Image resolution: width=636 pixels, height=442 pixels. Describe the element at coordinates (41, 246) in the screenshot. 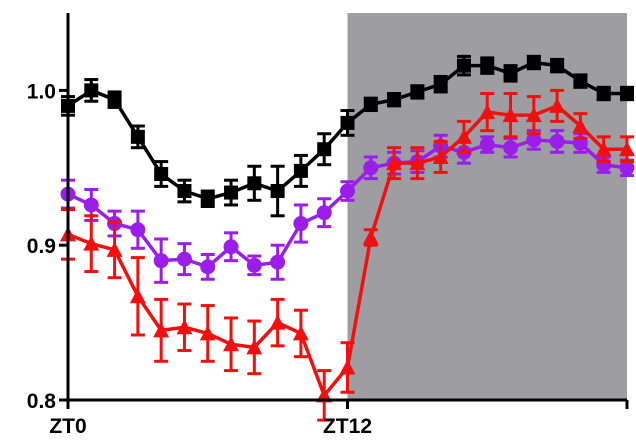

I see `y-tick-label: 0.9` at that location.